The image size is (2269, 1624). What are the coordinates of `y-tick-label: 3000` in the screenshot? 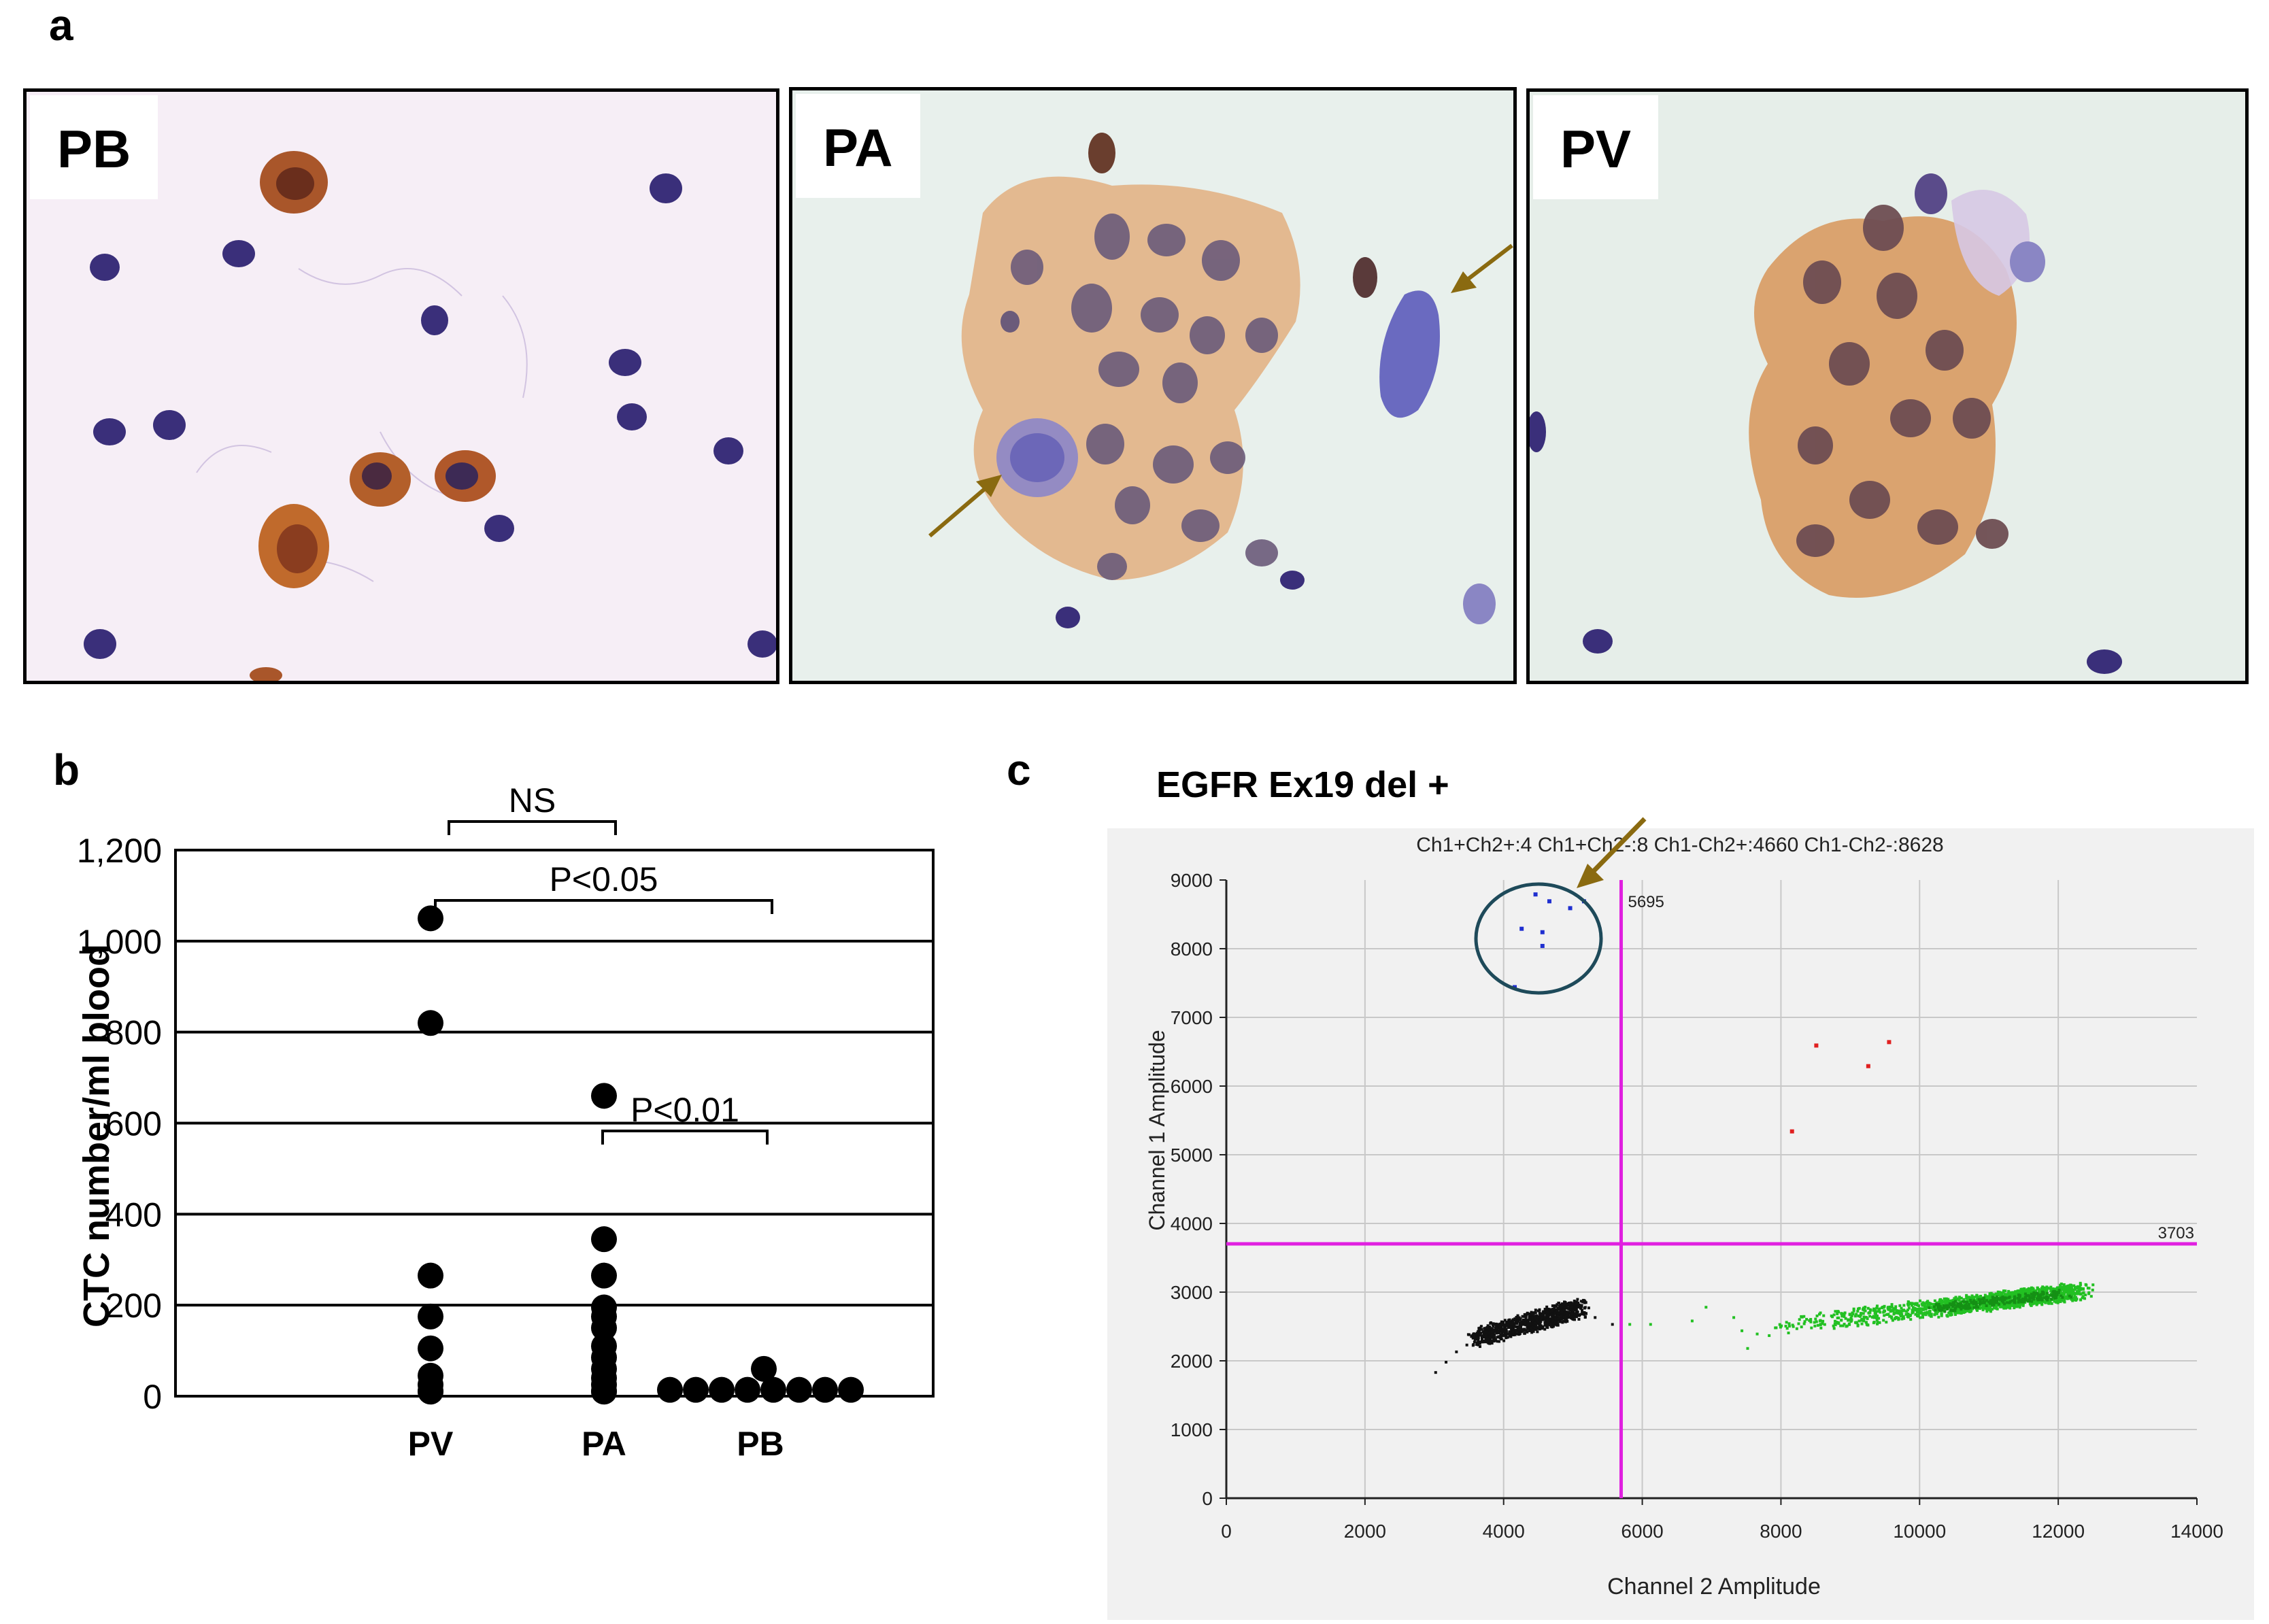 It's located at (1192, 1292).